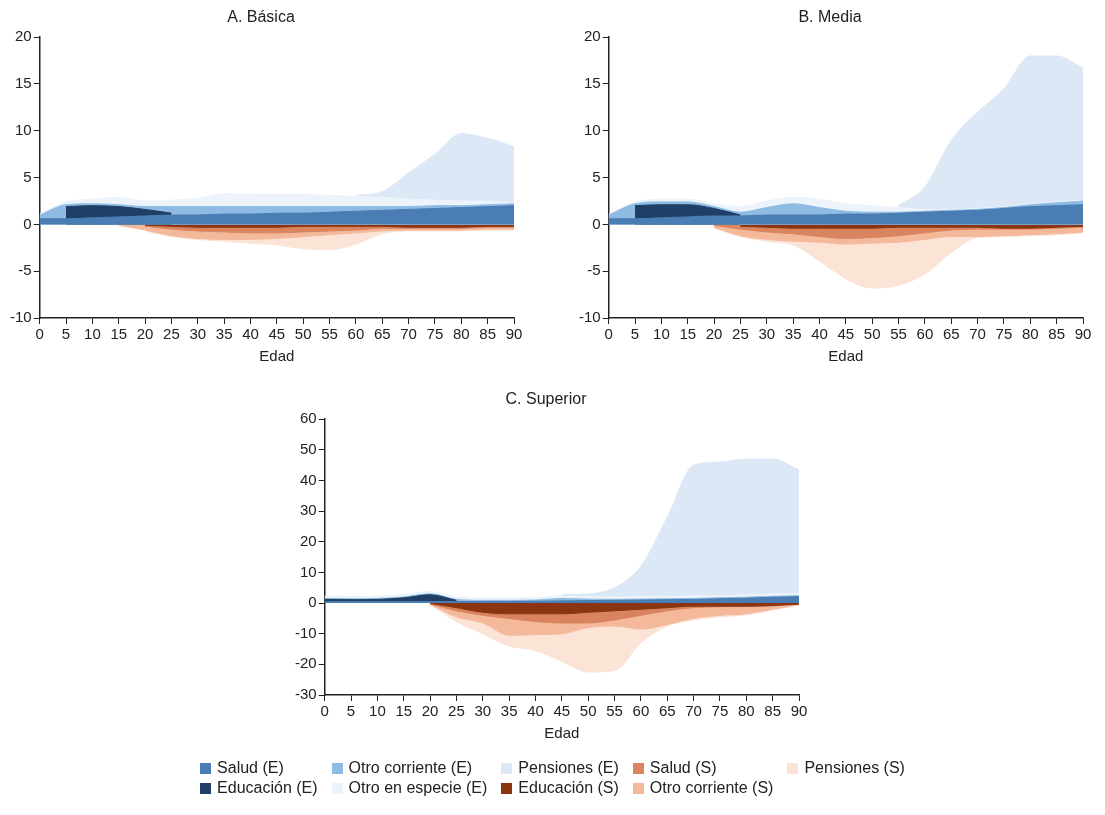  I want to click on y-tick-label: -20, so click(305, 663).